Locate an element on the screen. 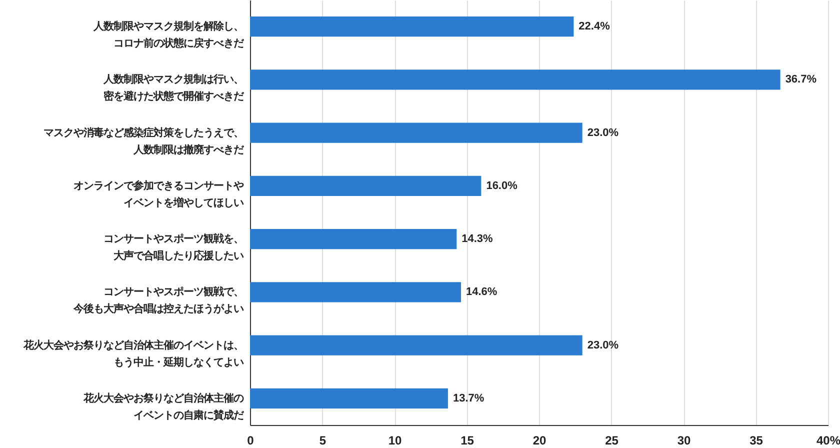 Image resolution: width=840 pixels, height=448 pixels. y-tick-label: 人数制限やマスク規制を解除し、コロナ前の状態に戻すべきだ is located at coordinates (168, 35).